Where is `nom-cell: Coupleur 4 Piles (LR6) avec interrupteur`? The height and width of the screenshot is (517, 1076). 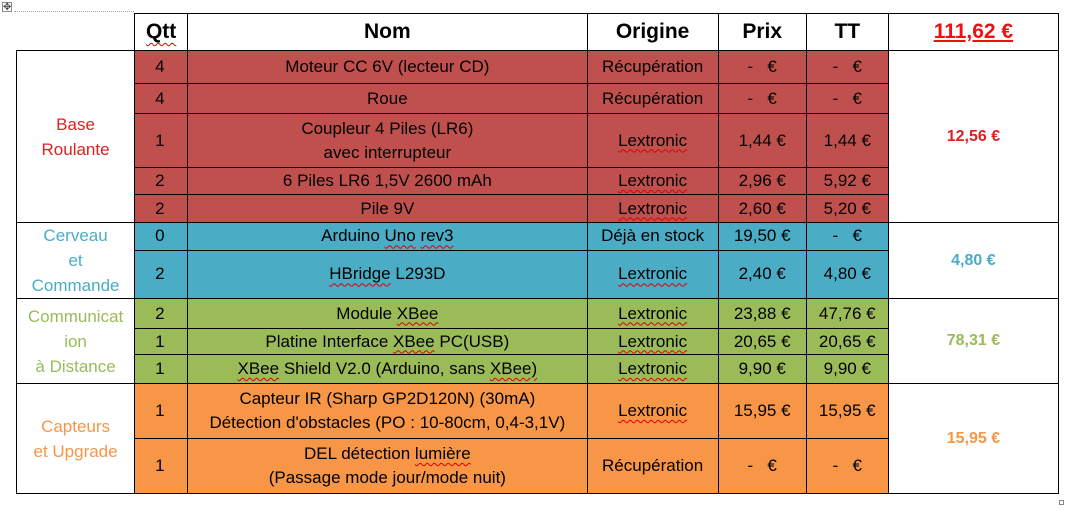
nom-cell: Coupleur 4 Piles (LR6) avec interrupteur is located at coordinates (387, 140).